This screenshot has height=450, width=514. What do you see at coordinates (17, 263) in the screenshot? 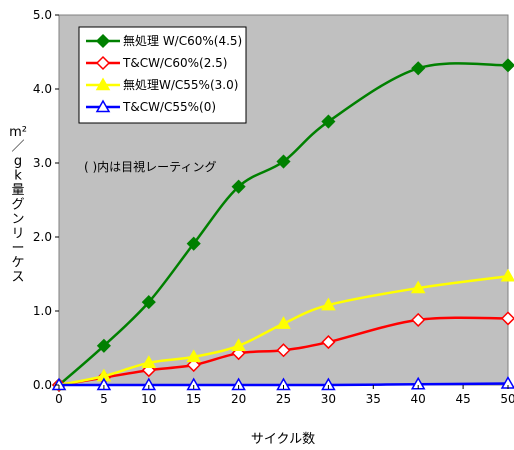
I see `y-axis-title-char: ケ` at bounding box center [17, 263].